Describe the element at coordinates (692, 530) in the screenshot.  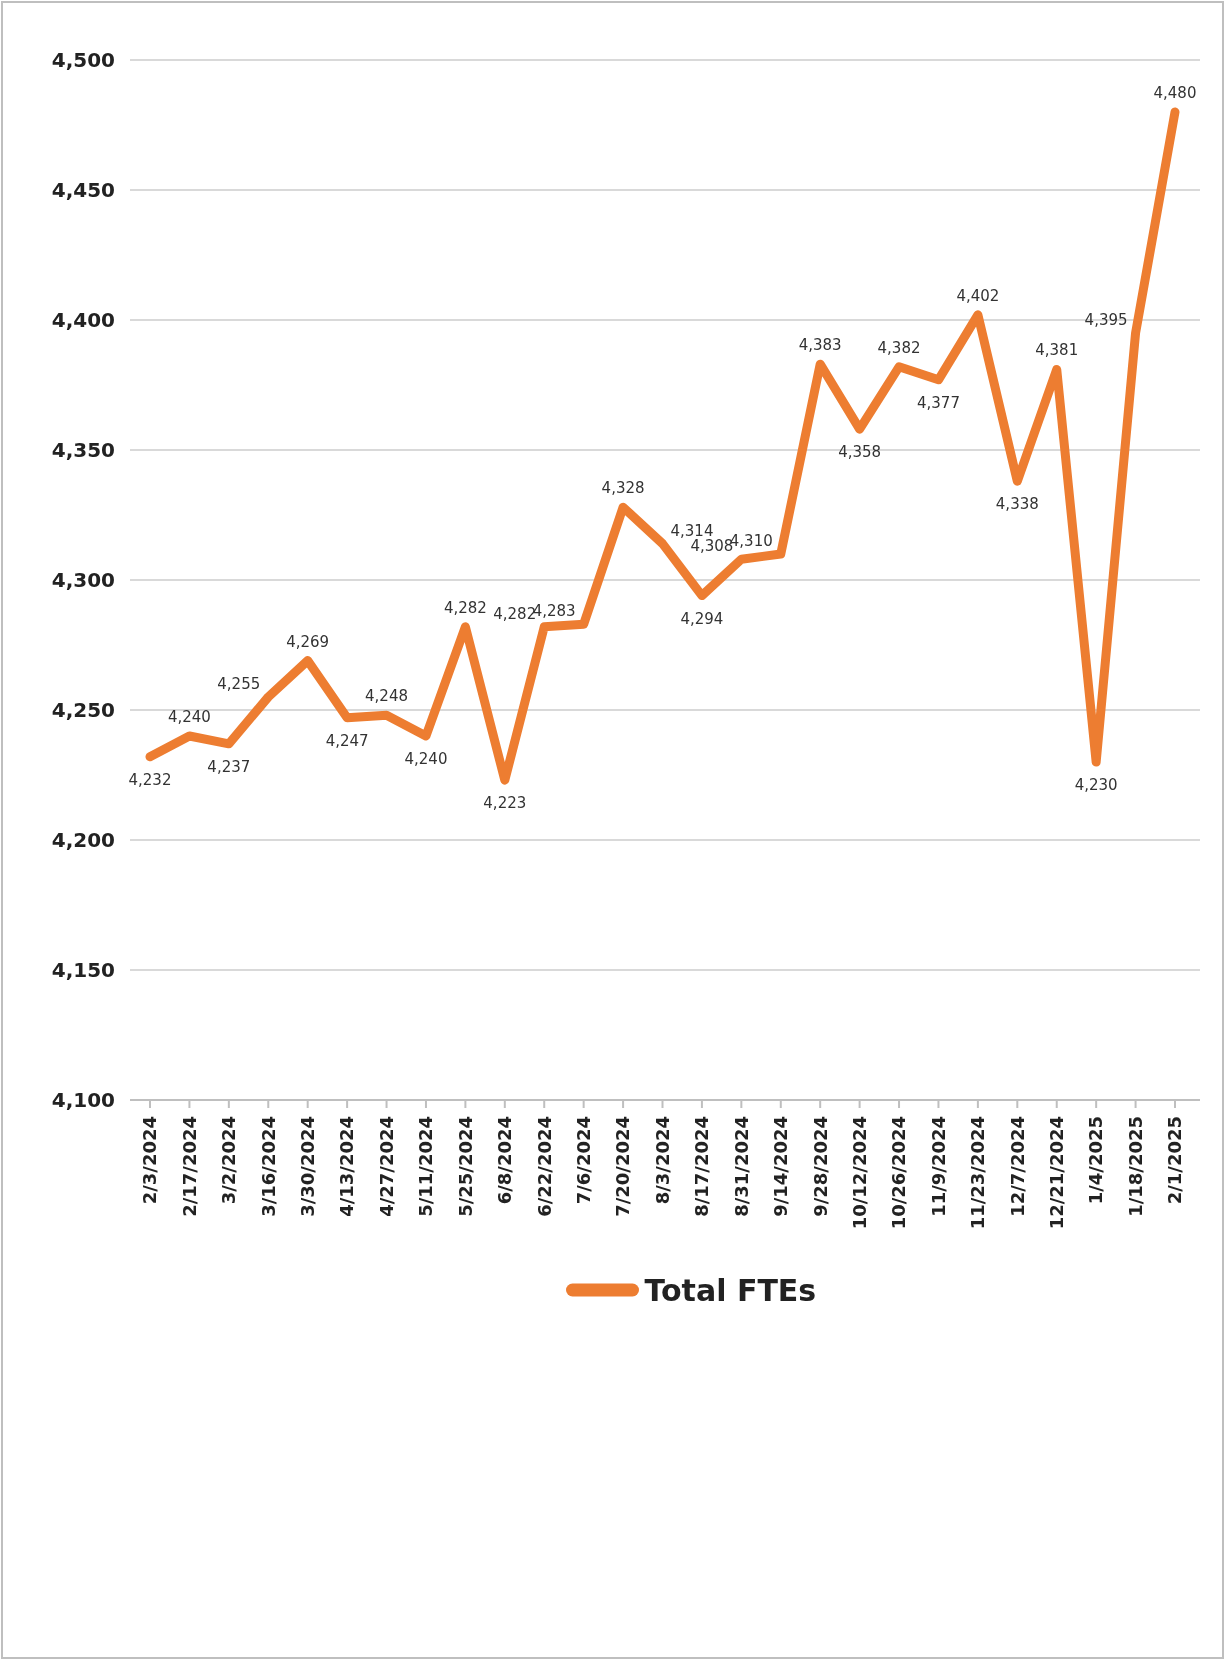
I see `data-label: 4,314` at that location.